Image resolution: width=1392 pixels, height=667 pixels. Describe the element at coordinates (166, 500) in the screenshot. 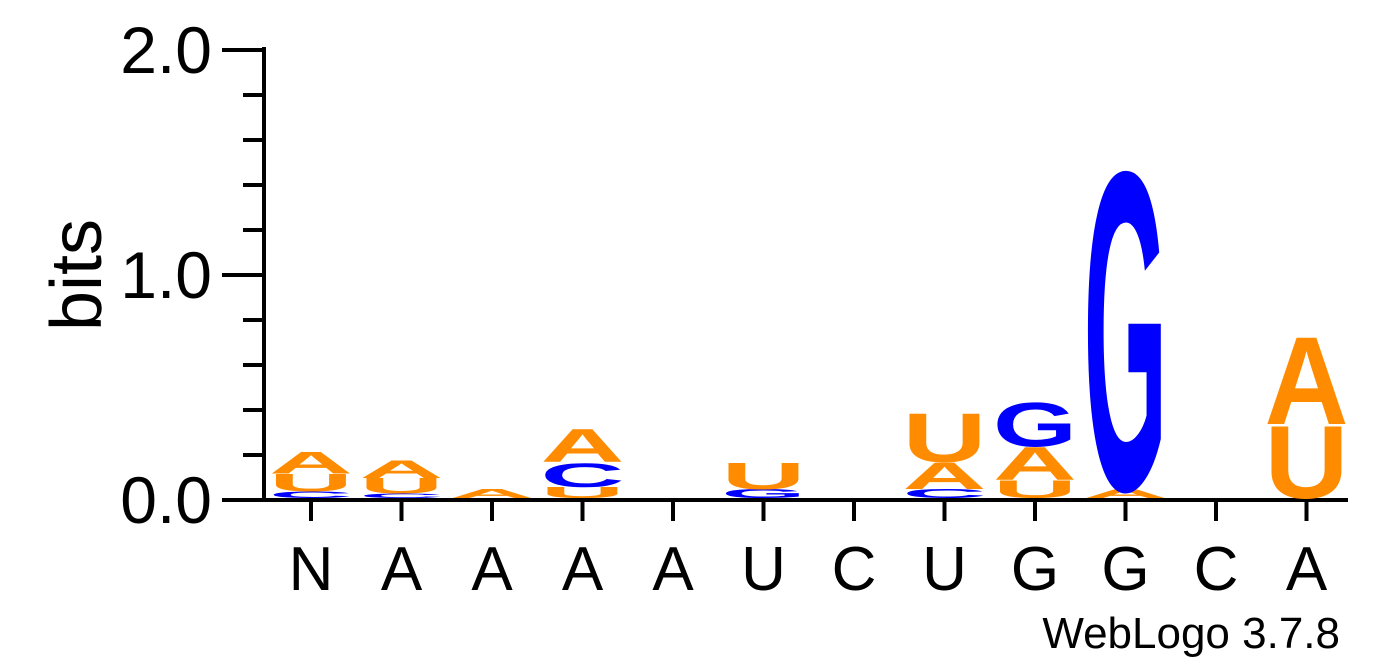

I see `y-tick-label: 0.0` at that location.